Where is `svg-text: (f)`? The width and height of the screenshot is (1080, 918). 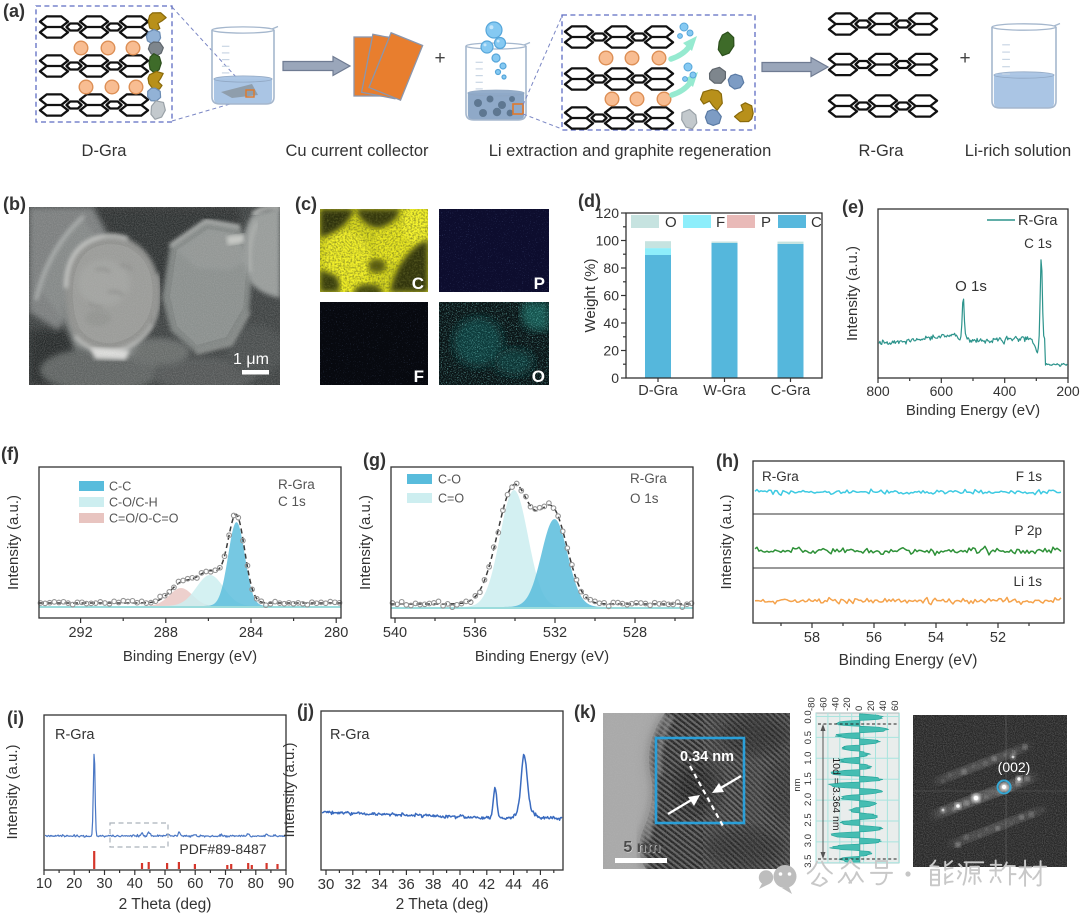 svg-text: (f) is located at coordinates (10, 454).